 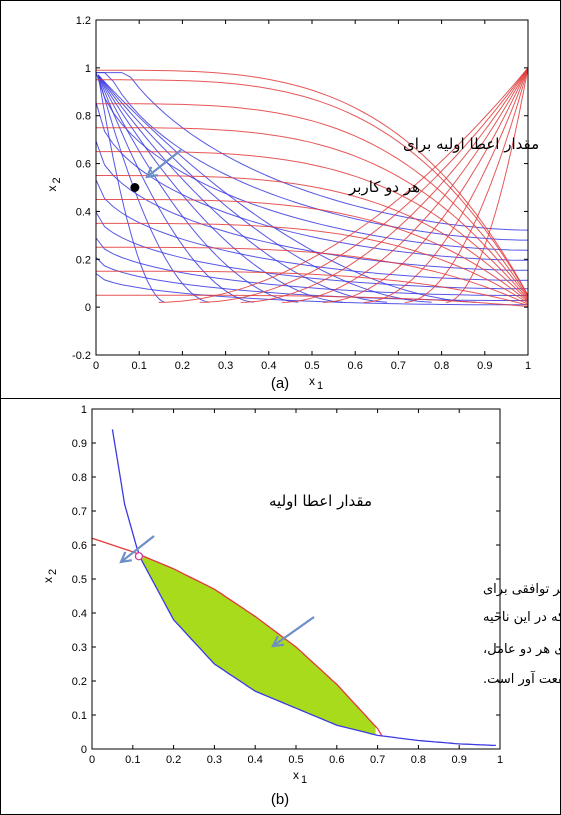 What do you see at coordinates (79, 512) in the screenshot?
I see `b-ytick-label: 0.7` at bounding box center [79, 512].